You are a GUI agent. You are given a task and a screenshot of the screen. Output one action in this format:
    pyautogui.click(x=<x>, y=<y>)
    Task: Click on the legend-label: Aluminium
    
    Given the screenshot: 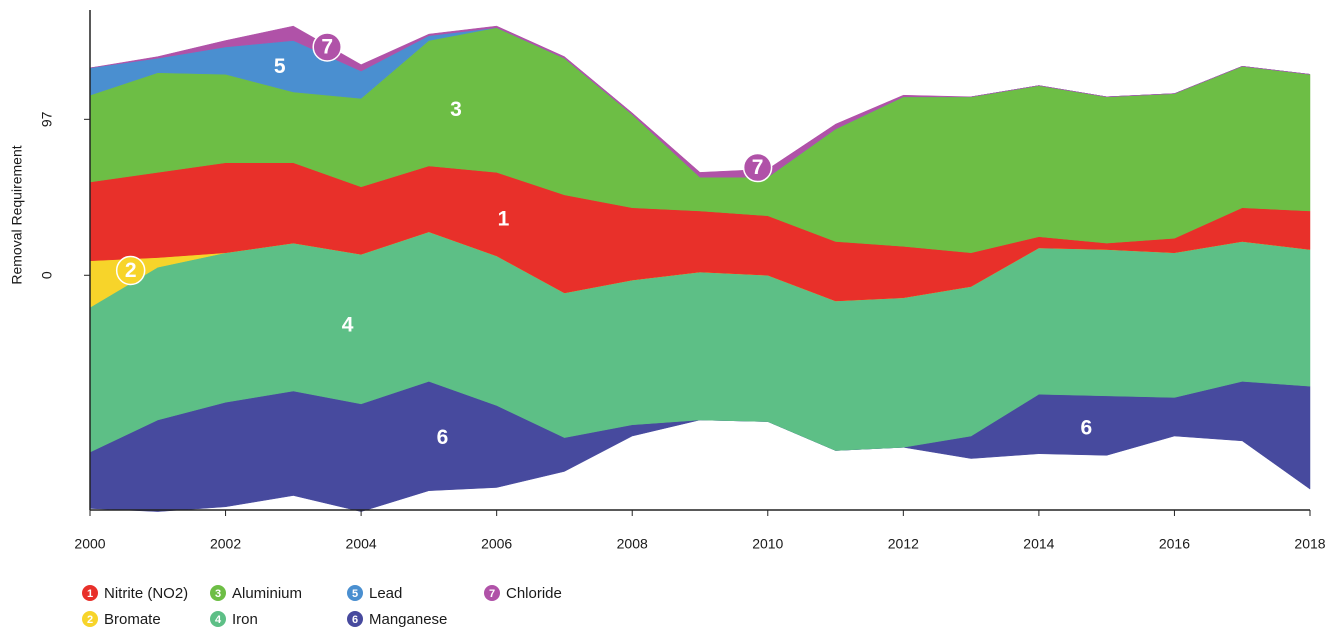 What is the action you would take?
    pyautogui.click(x=267, y=593)
    